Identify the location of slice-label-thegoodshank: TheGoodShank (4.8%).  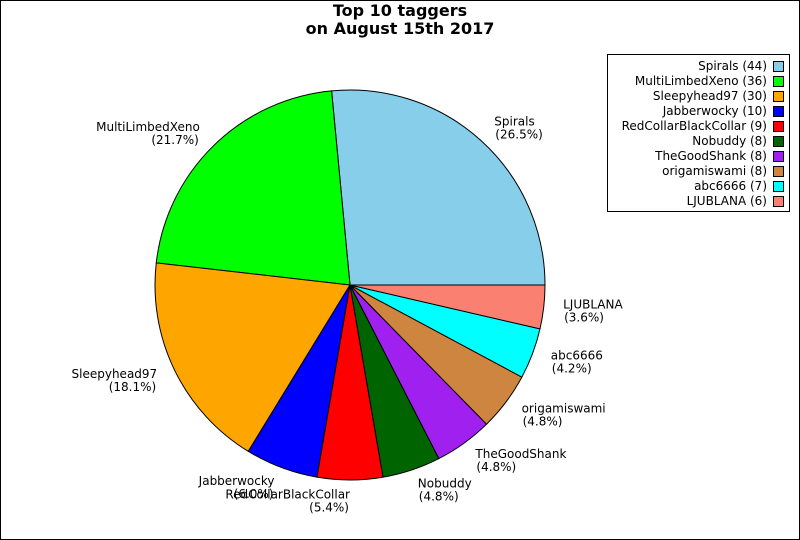
(520, 460).